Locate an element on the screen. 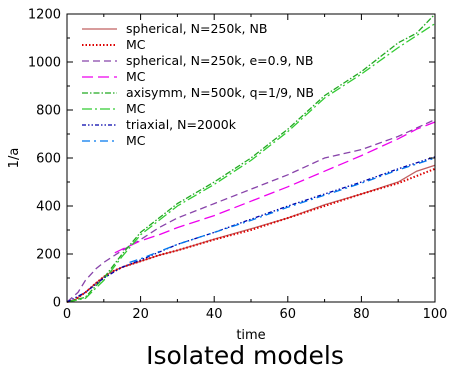 This screenshot has width=450, height=369. legend-label-5: axisymm, N=500k, q=1/9, NB is located at coordinates (220, 92).